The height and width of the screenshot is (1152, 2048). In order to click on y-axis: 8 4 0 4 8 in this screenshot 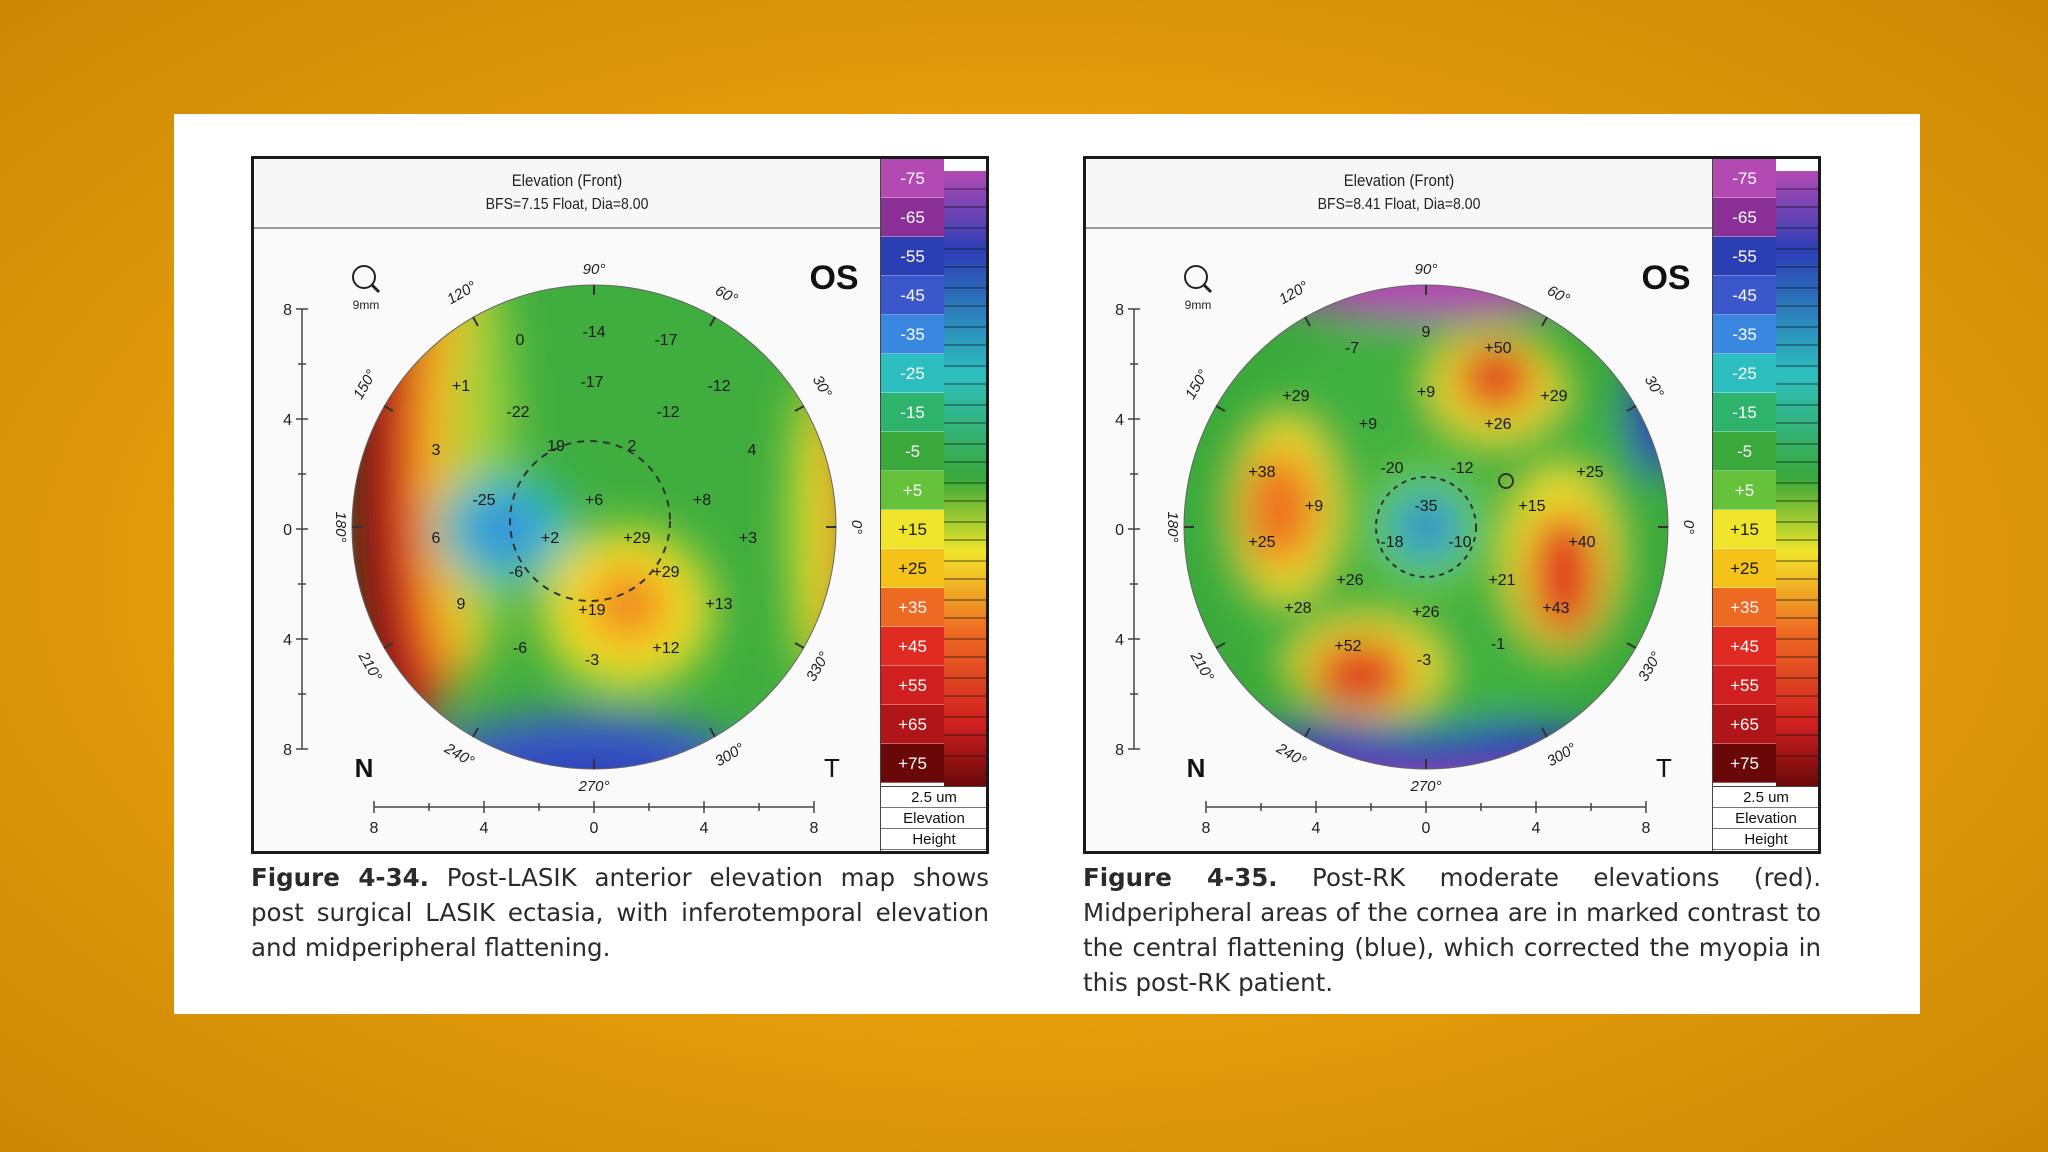, I will do `click(295, 530)`.